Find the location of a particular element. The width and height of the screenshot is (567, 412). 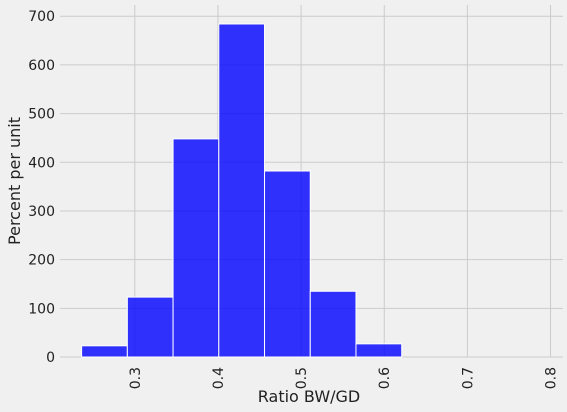

x-tick-label: 0.6 is located at coordinates (385, 378).